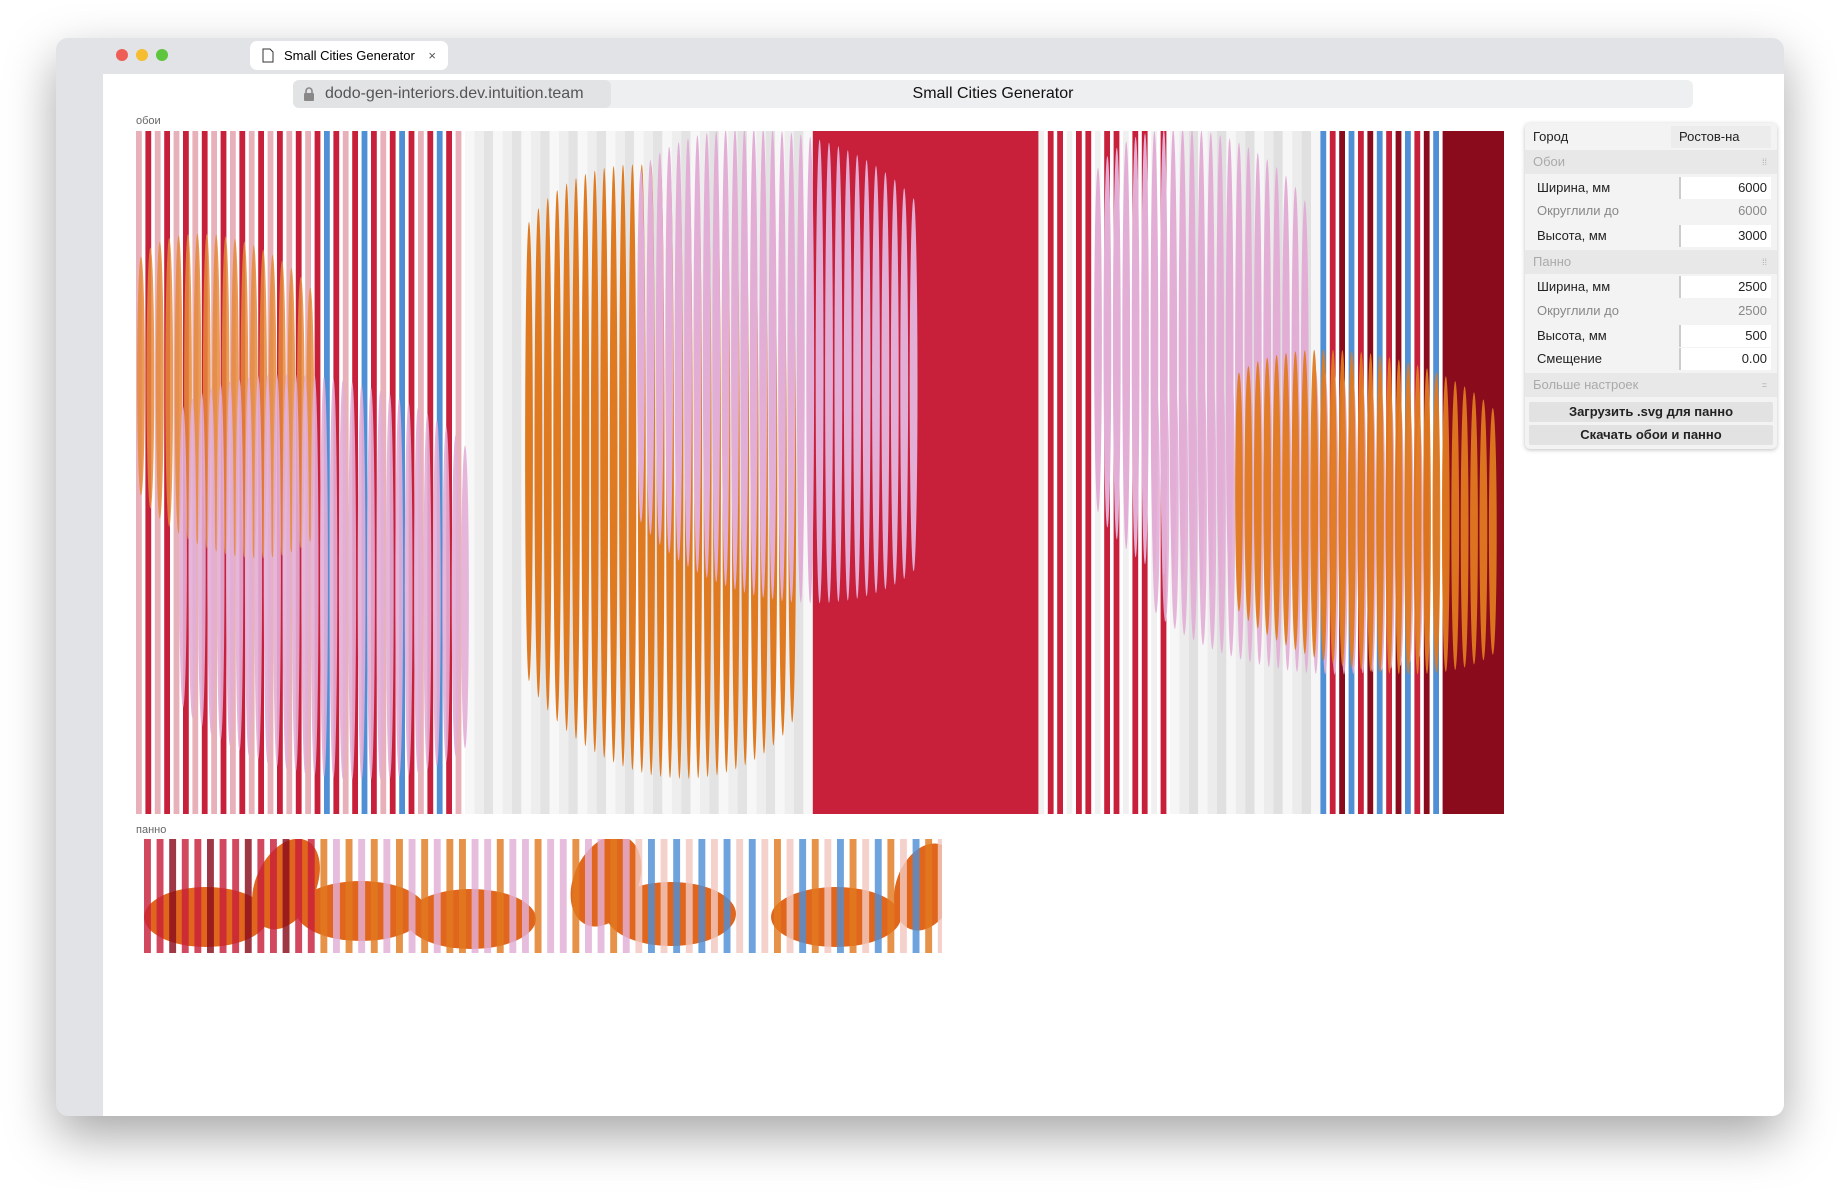 Image resolution: width=1840 pixels, height=1191 pixels. Describe the element at coordinates (151, 830) in the screenshot. I see `panel-label: панно` at that location.